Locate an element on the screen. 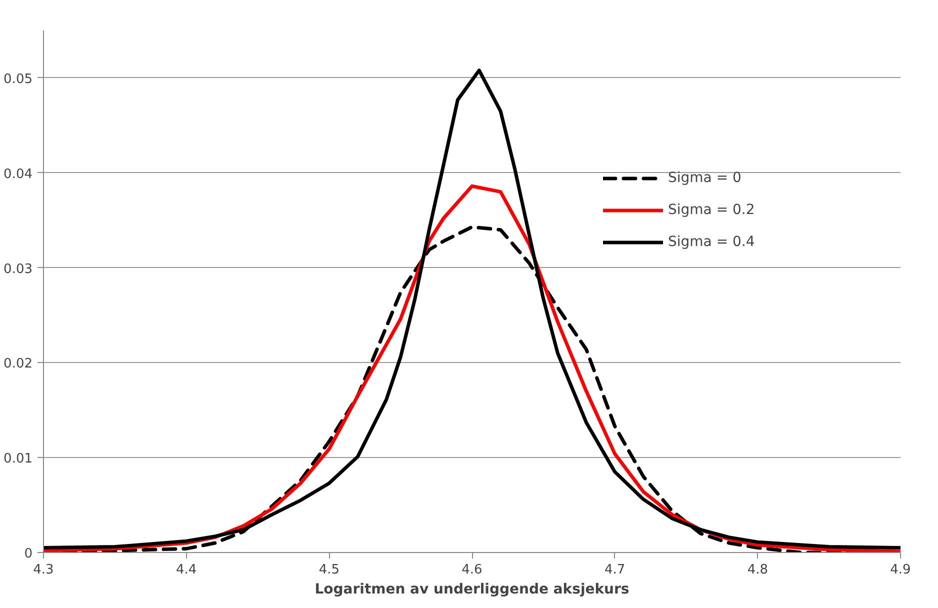 The height and width of the screenshot is (608, 938). x-tick-label: 4.9 is located at coordinates (900, 570).